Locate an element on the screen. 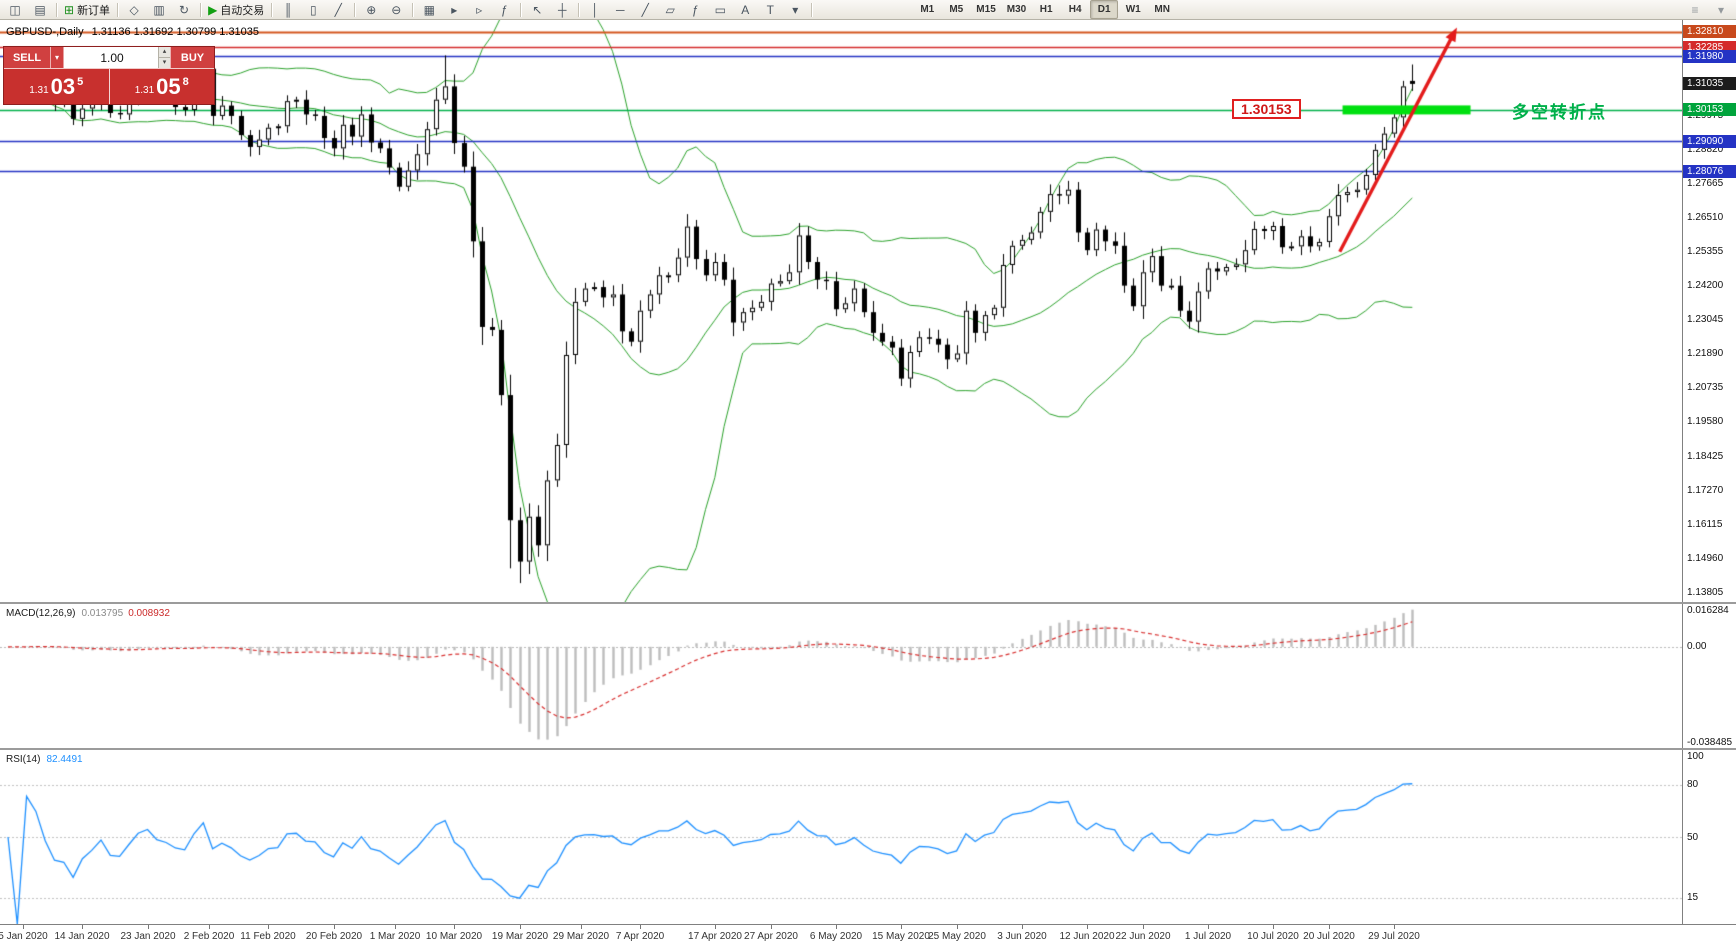  crosshair-icon: ┼ is located at coordinates (562, 9).